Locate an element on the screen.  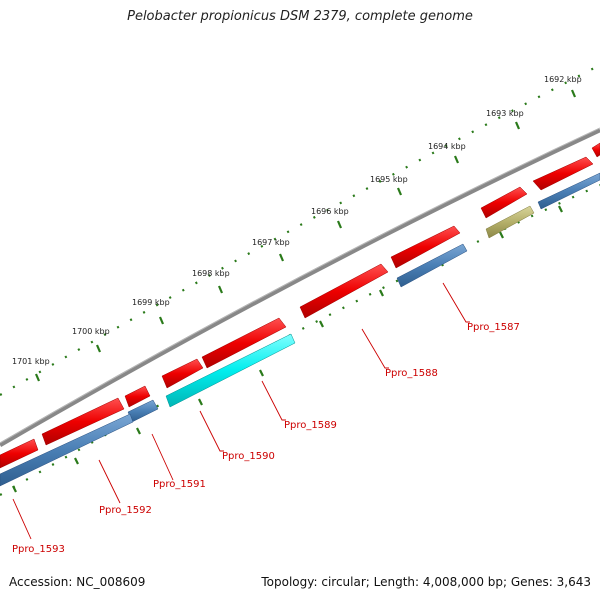
gene-label-ppro-1593: Ppro_1593 is located at coordinates (38, 549).